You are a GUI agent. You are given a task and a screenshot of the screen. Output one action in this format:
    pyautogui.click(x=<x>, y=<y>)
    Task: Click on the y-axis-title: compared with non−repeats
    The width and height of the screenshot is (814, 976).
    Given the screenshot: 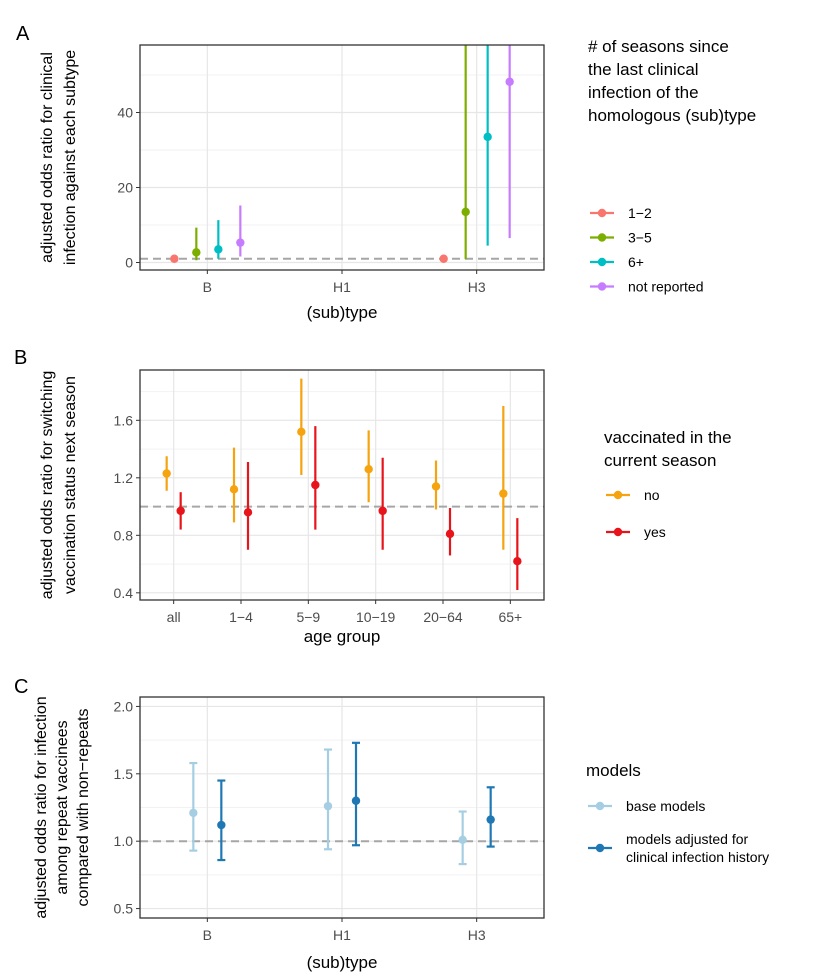 What is the action you would take?
    pyautogui.click(x=83, y=808)
    